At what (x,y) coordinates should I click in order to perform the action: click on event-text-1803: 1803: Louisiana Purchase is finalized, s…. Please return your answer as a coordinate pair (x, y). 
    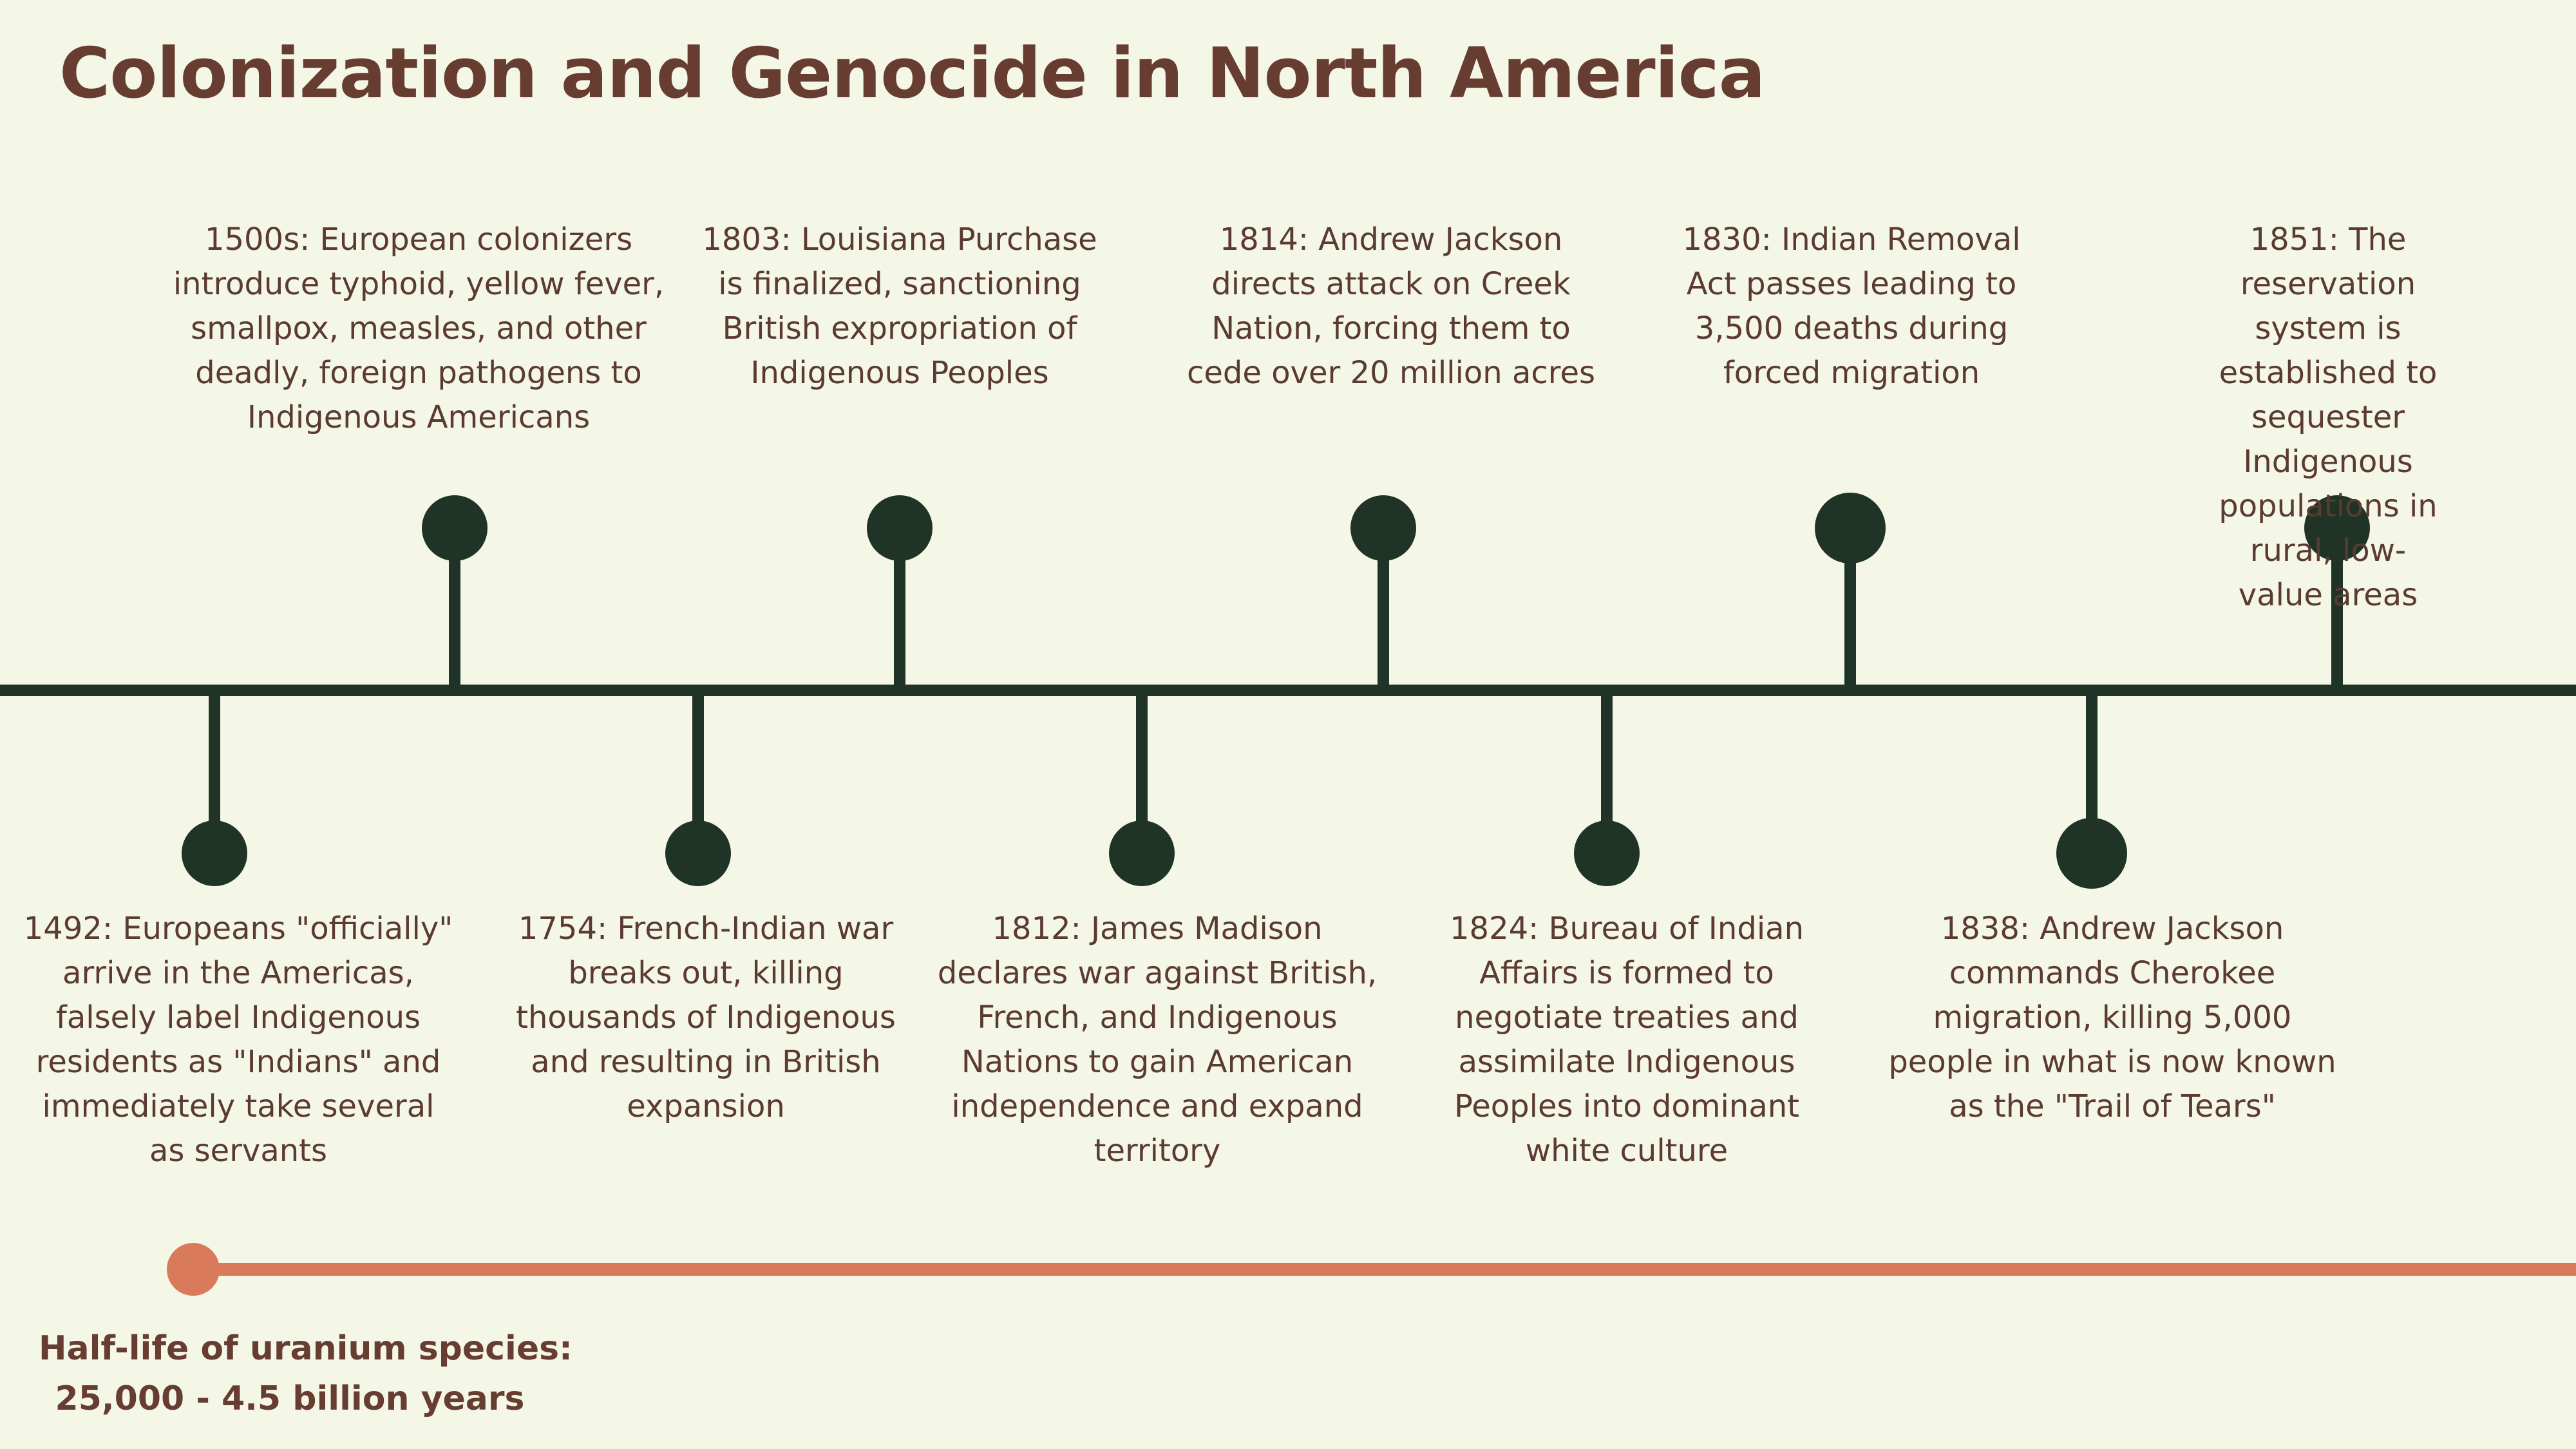
    Looking at the image, I should click on (900, 306).